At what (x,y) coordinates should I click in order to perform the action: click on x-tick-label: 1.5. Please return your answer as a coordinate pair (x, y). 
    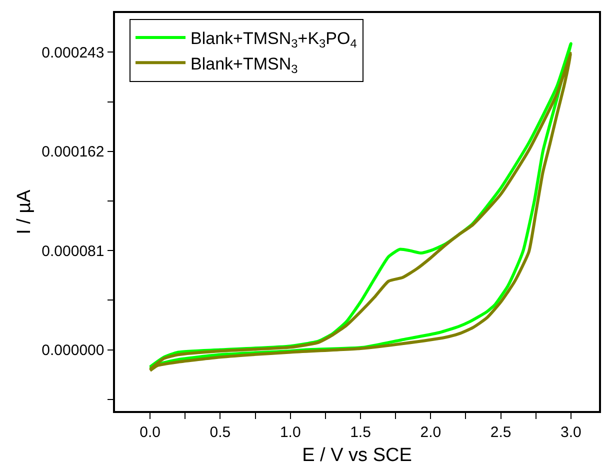
    Looking at the image, I should click on (360, 432).